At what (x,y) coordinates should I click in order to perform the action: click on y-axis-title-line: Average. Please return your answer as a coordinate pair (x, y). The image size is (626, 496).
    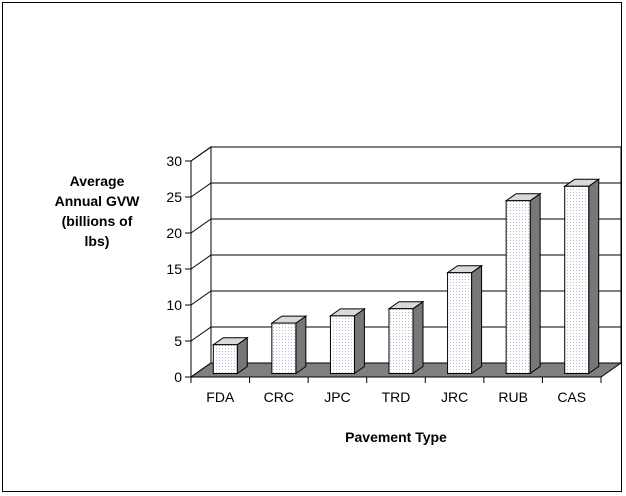
    Looking at the image, I should click on (97, 181).